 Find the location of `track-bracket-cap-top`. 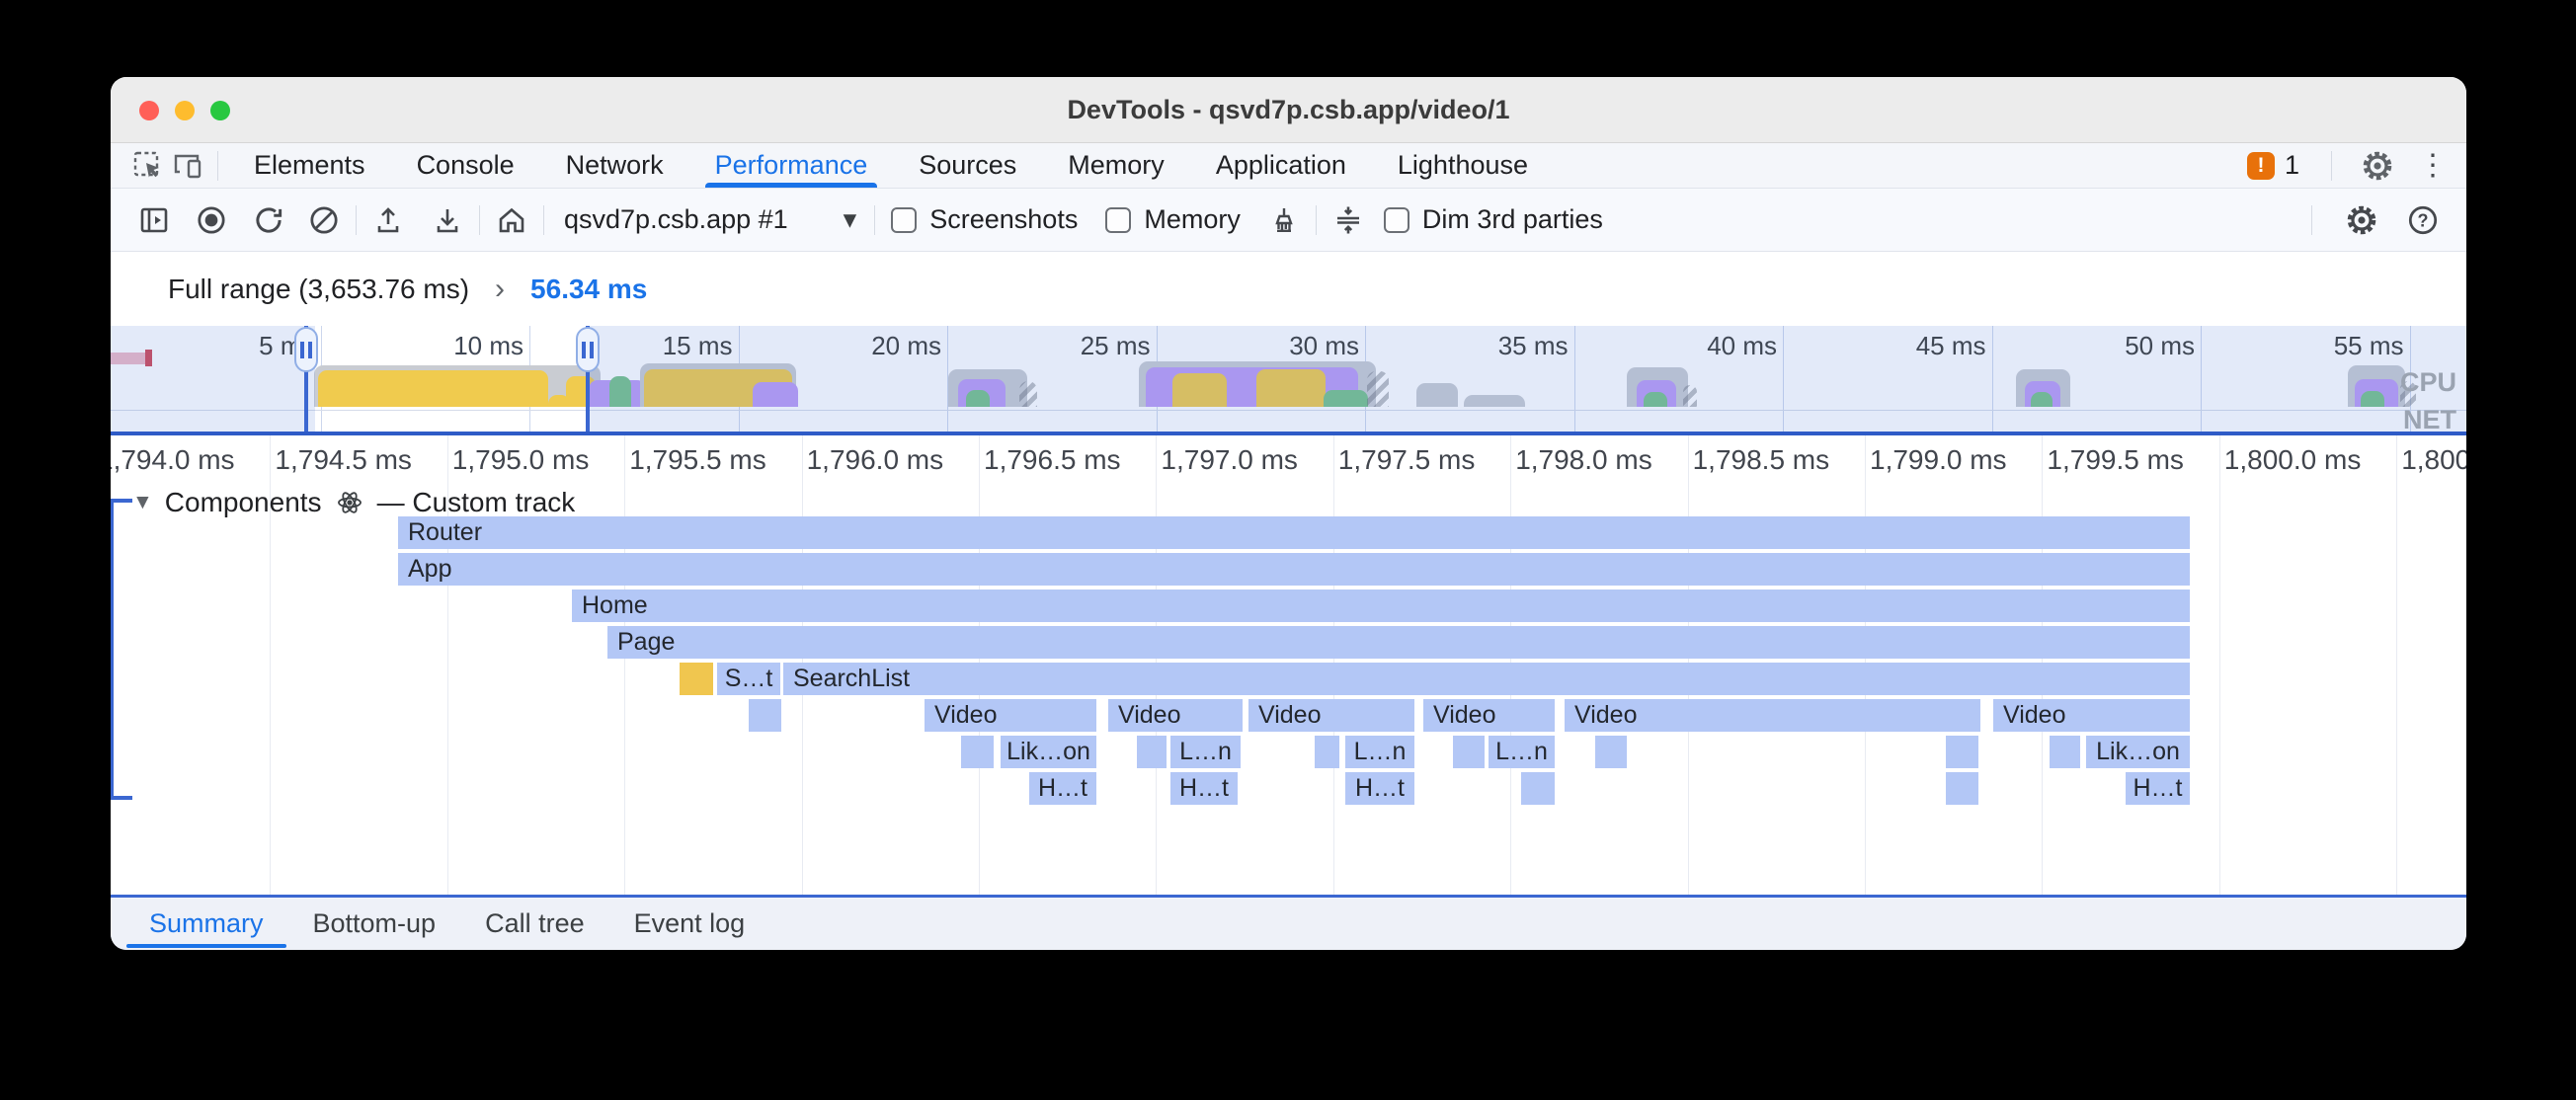

track-bracket-cap-top is located at coordinates (121, 501).